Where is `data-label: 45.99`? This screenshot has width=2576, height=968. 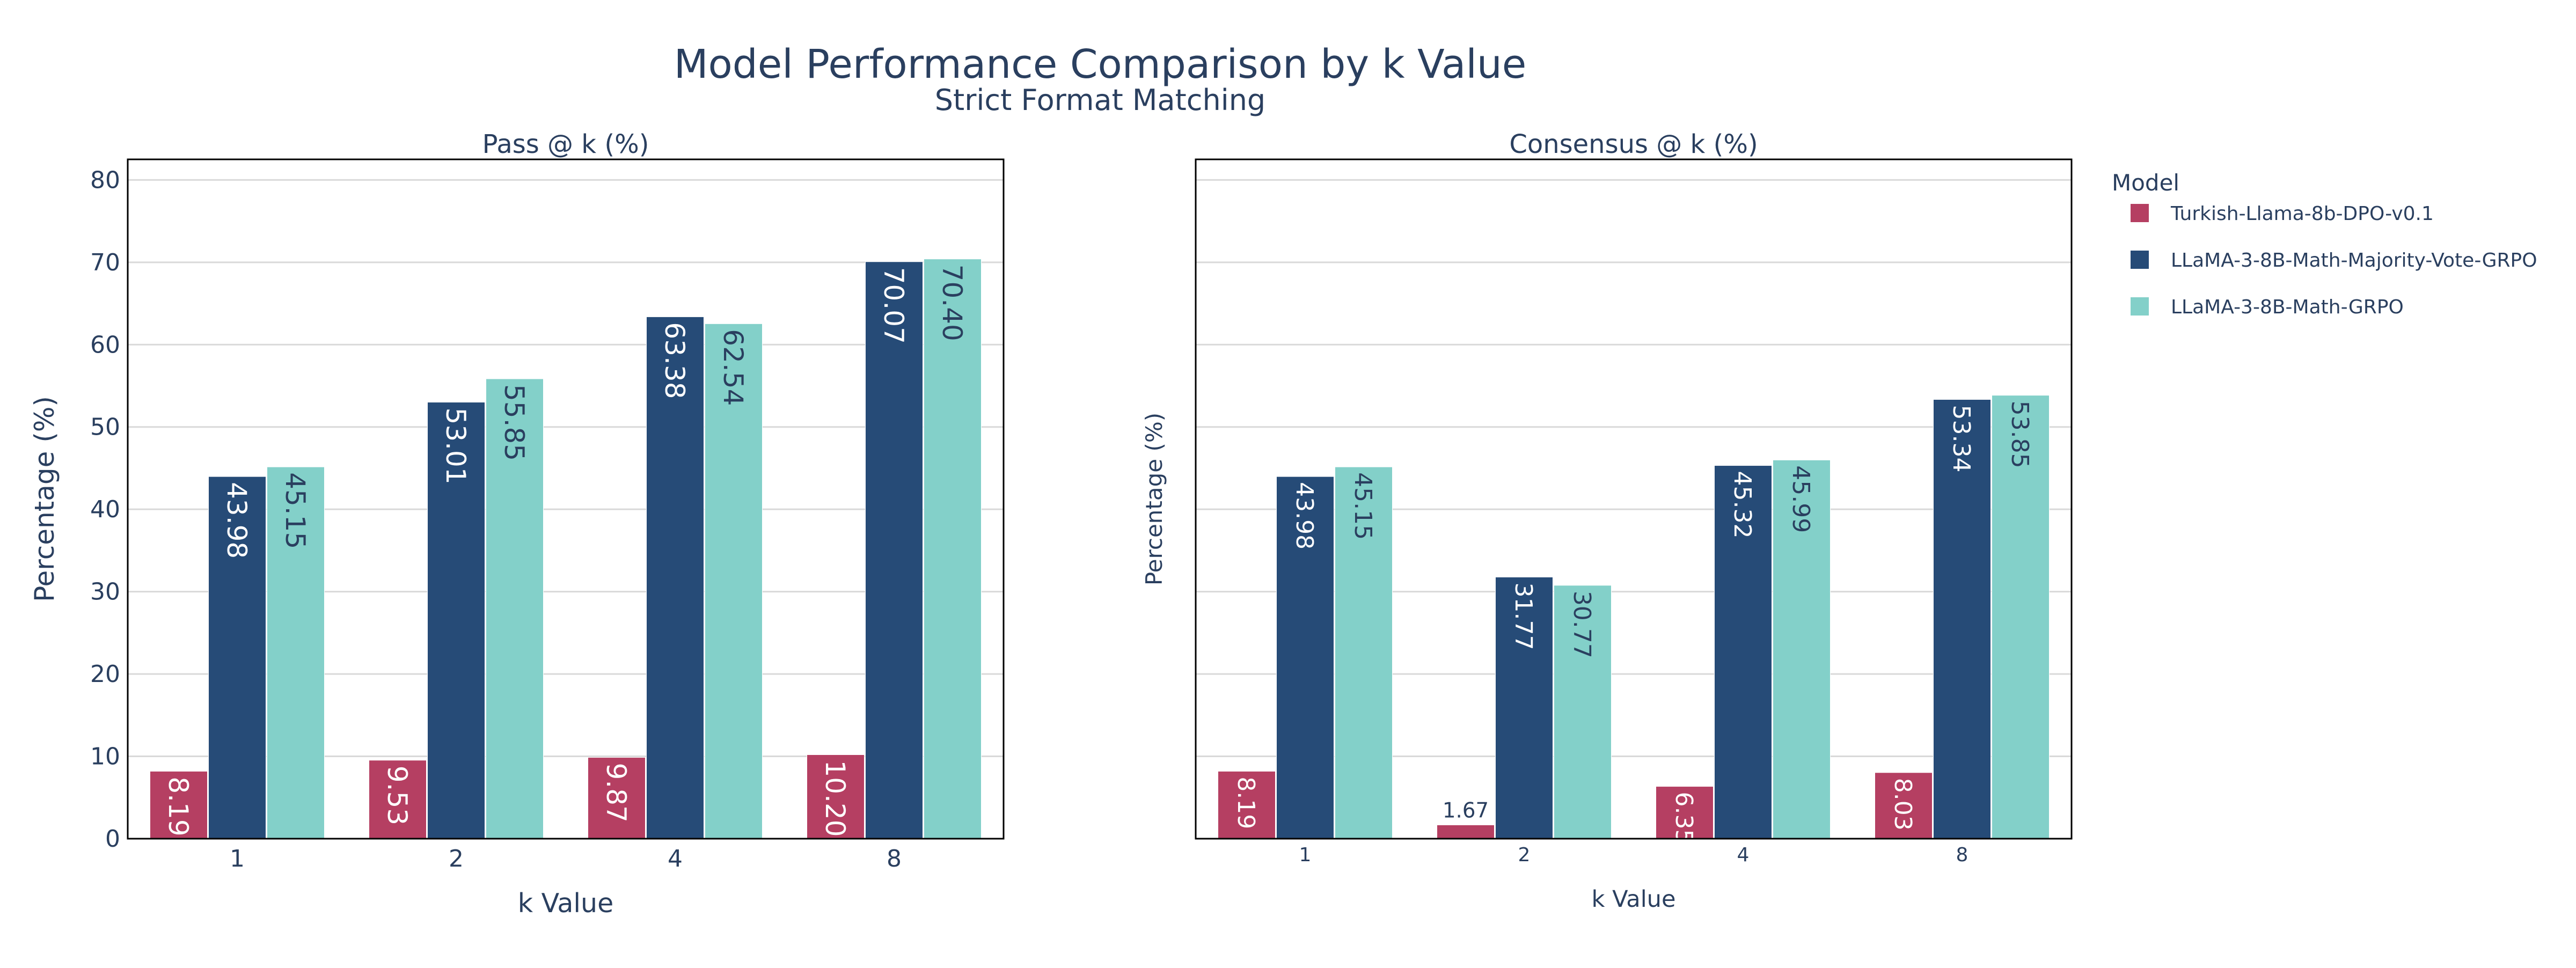
data-label: 45.99 is located at coordinates (1800, 499).